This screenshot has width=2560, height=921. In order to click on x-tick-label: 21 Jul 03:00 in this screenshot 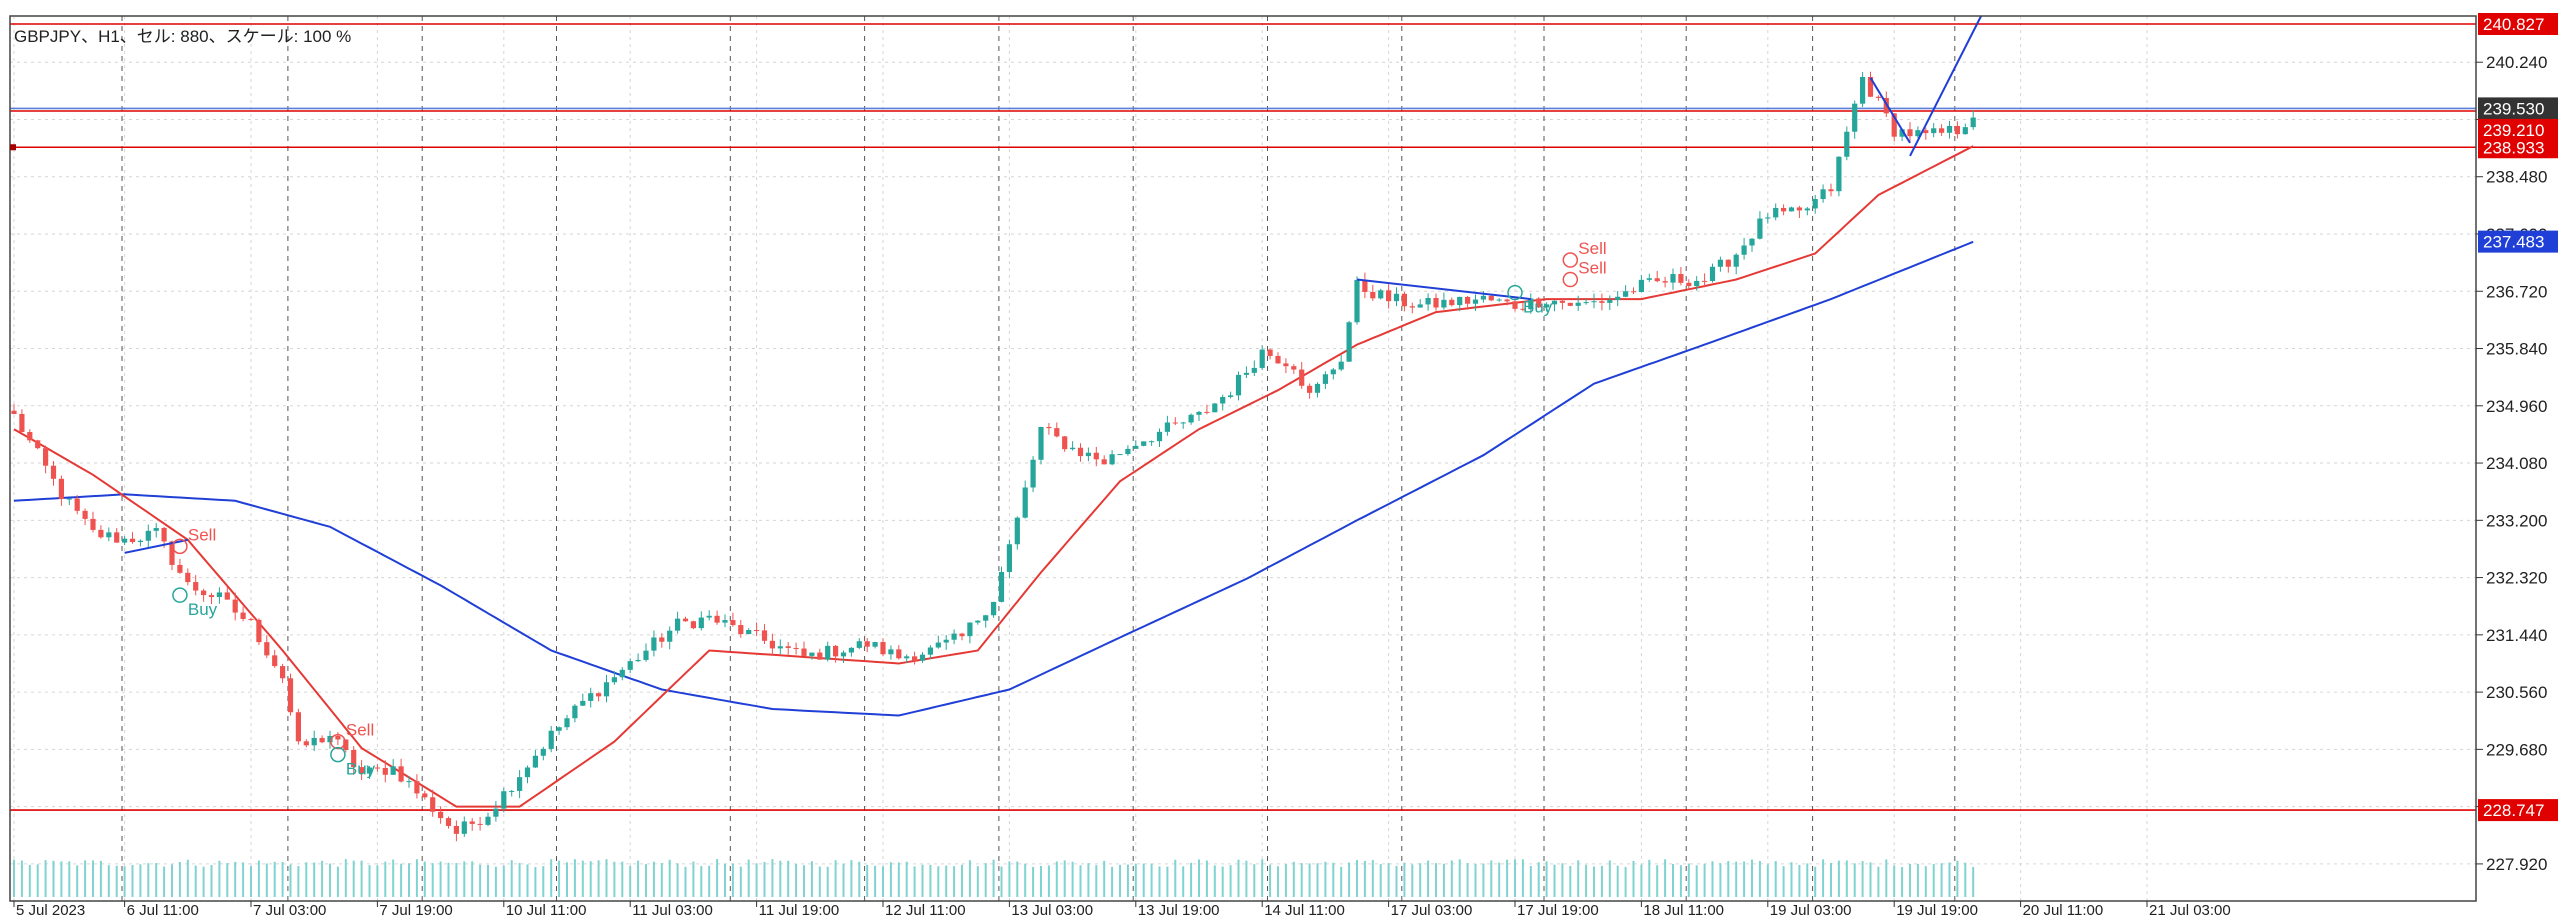, I will do `click(2190, 909)`.